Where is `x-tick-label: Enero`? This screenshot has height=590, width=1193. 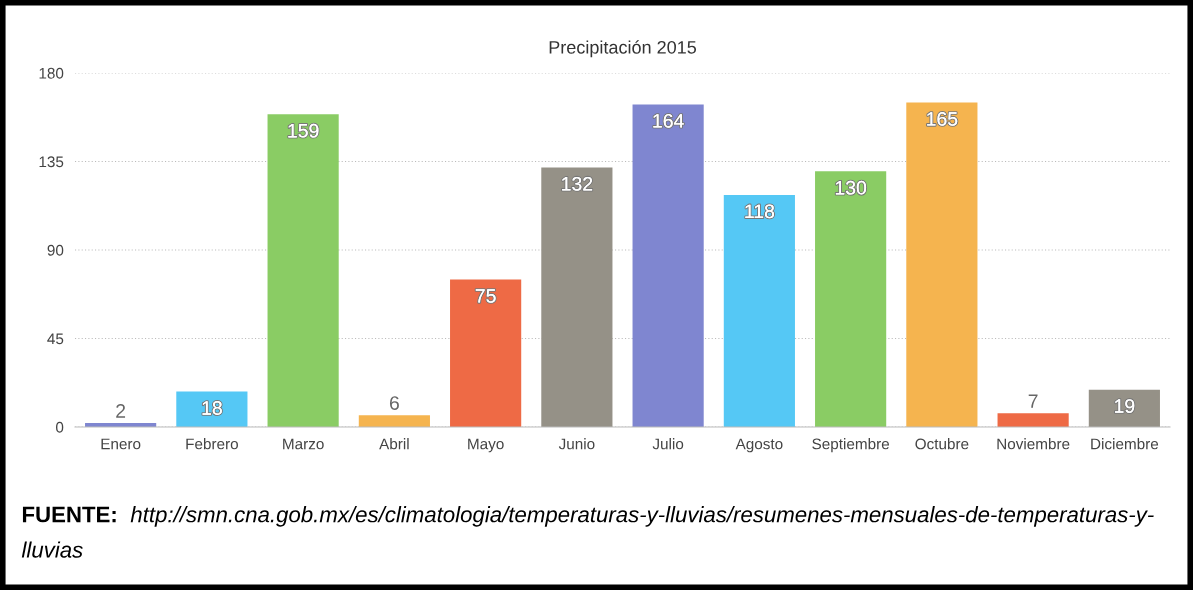
x-tick-label: Enero is located at coordinates (121, 444).